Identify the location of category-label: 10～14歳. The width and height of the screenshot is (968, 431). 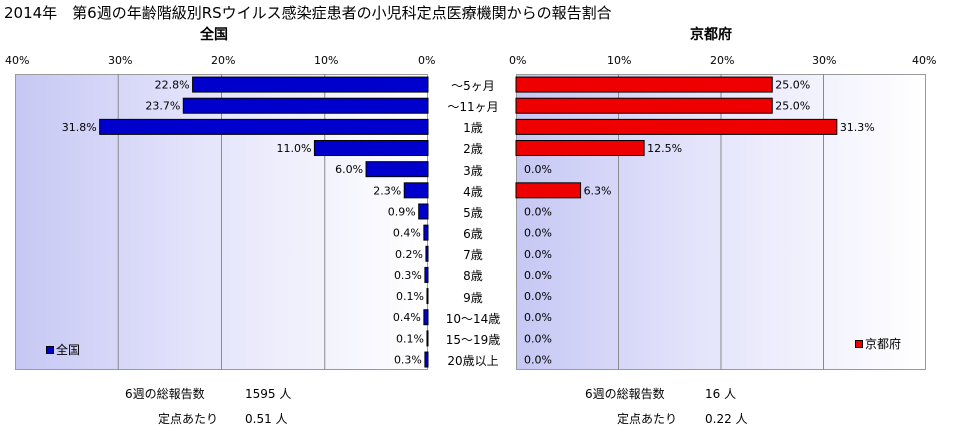
(473, 318).